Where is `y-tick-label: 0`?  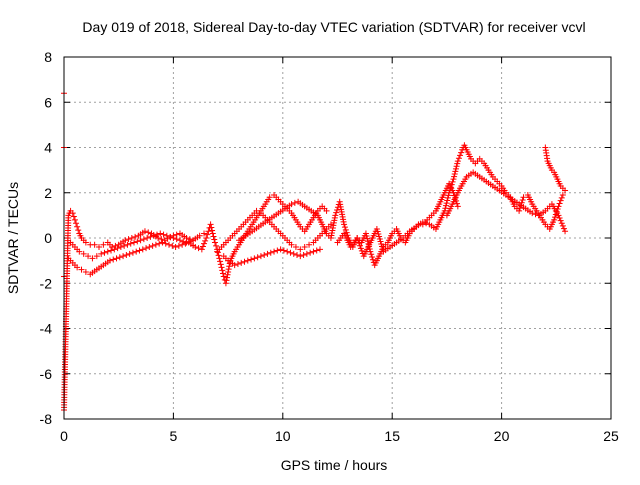 y-tick-label: 0 is located at coordinates (48, 238).